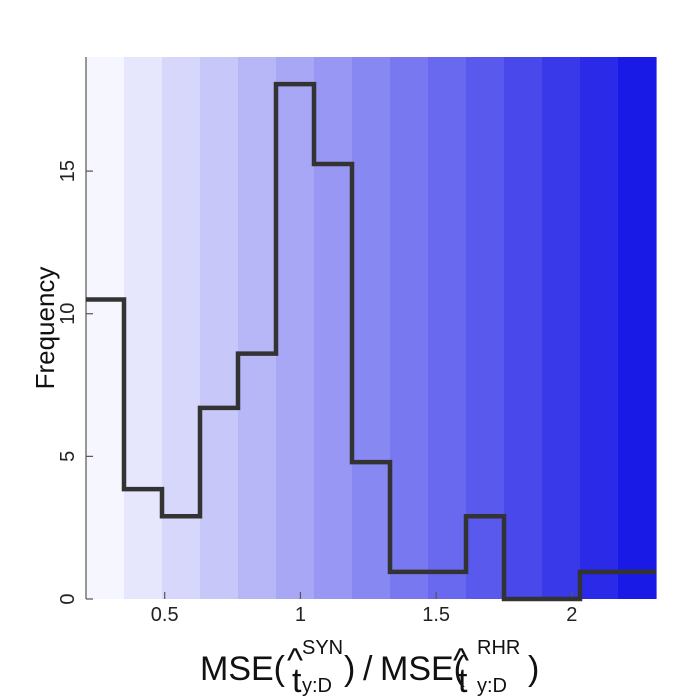  What do you see at coordinates (75, 382) in the screenshot?
I see `y-axis-ticks: 0 5 10 15` at bounding box center [75, 382].